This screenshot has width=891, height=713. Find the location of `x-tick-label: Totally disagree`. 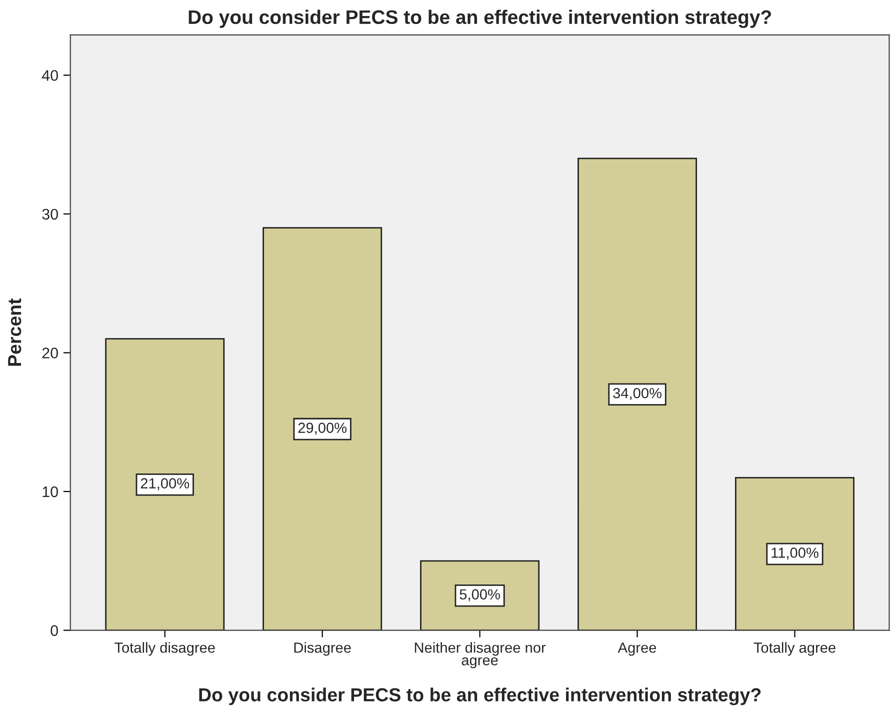

x-tick-label: Totally disagree is located at coordinates (164, 649).